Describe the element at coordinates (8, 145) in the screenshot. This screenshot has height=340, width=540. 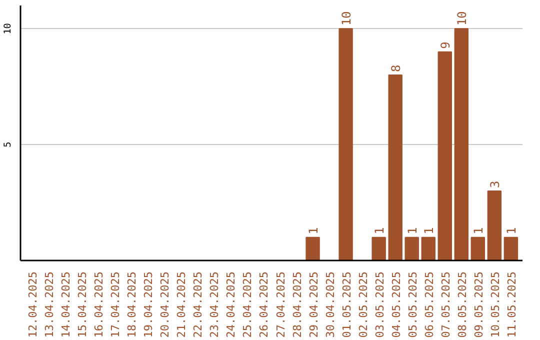
I see `y-tick-label: 5` at that location.